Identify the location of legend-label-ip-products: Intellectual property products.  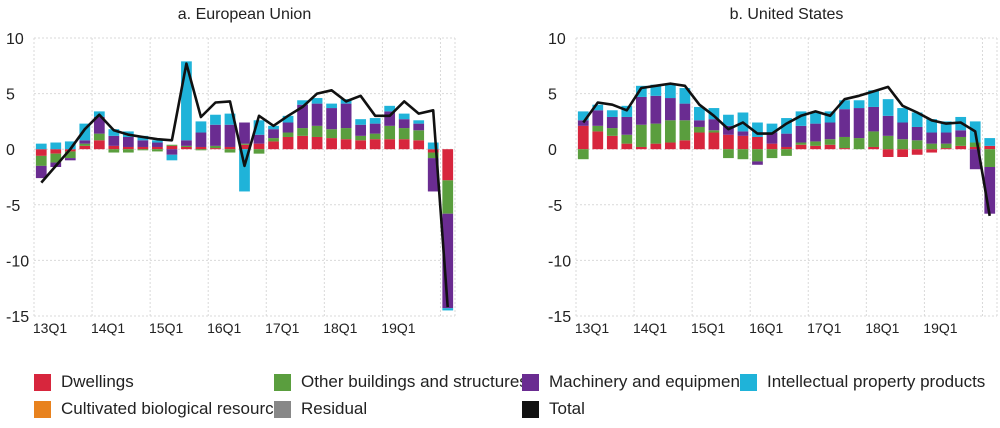
(876, 381).